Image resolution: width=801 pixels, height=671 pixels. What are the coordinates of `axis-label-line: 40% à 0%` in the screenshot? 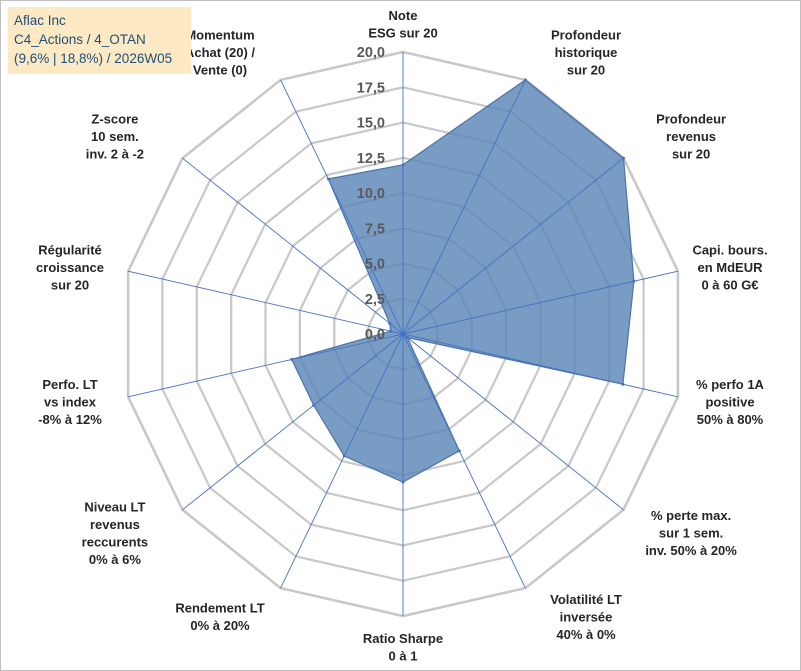 It's located at (586, 634).